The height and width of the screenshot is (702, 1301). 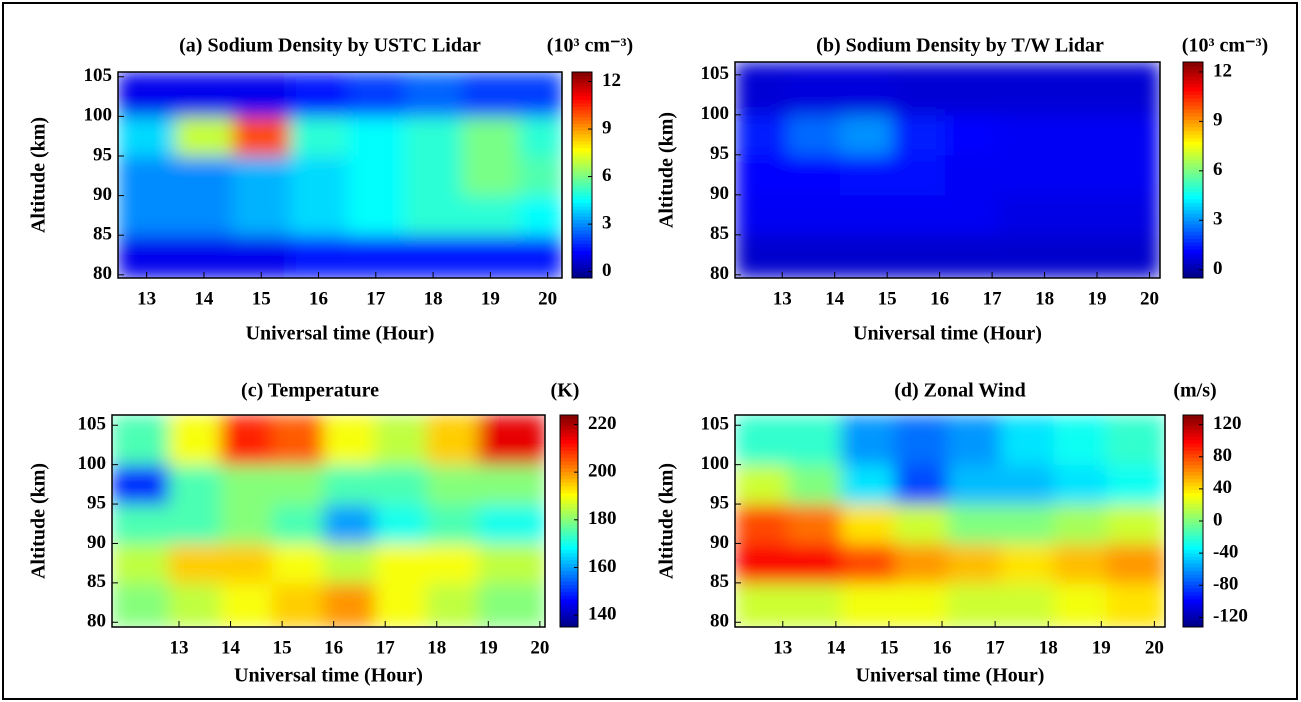 What do you see at coordinates (318, 298) in the screenshot?
I see `x-tick-label: 16` at bounding box center [318, 298].